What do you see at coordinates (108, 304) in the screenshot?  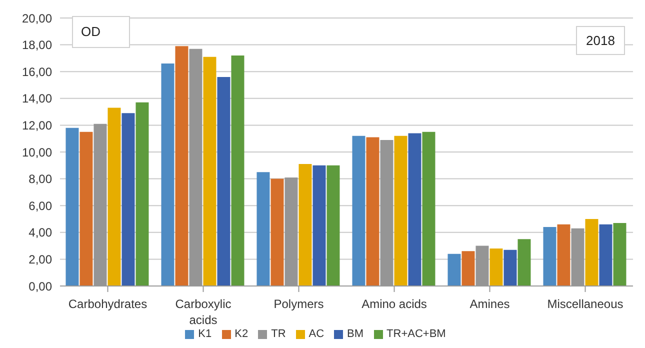 I see `x-tick-label: Carbohydrates` at bounding box center [108, 304].